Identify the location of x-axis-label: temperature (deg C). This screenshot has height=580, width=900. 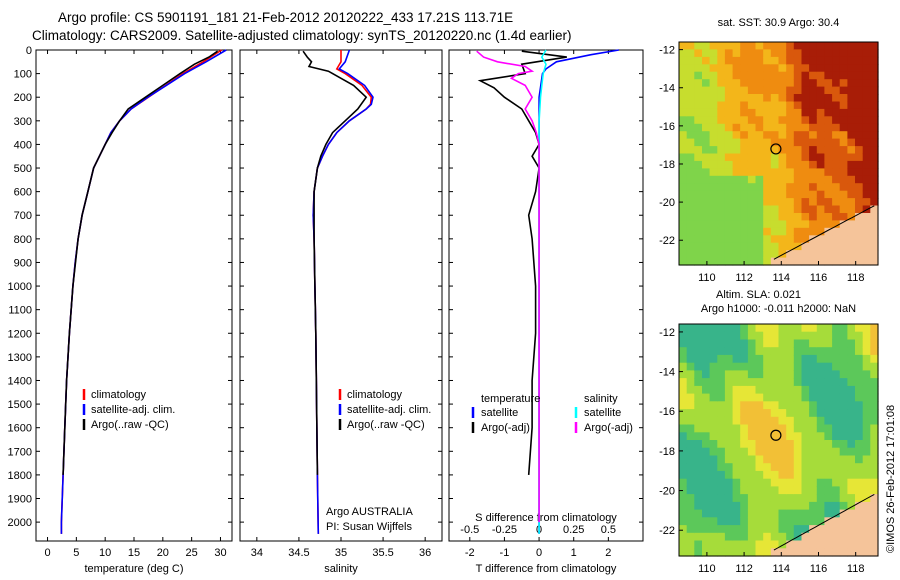
(133, 569).